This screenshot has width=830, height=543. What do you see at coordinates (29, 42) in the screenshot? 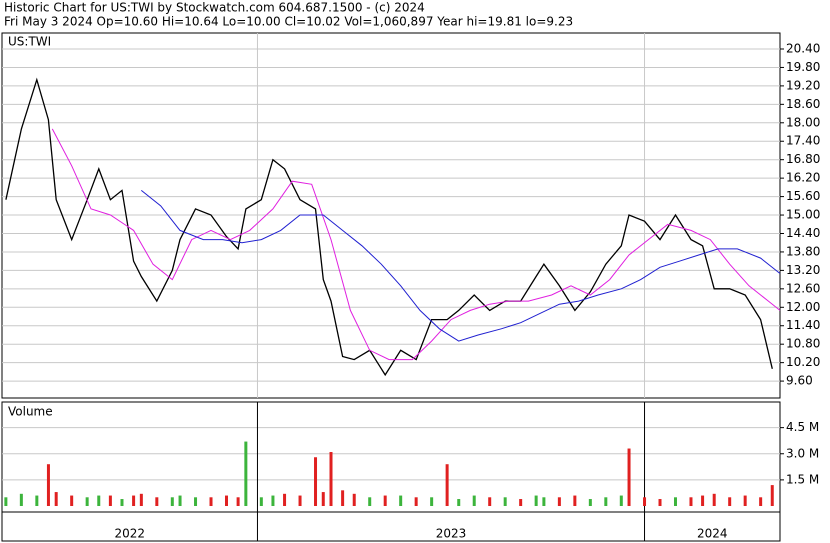
I see `price-title: US:TWI` at bounding box center [29, 42].